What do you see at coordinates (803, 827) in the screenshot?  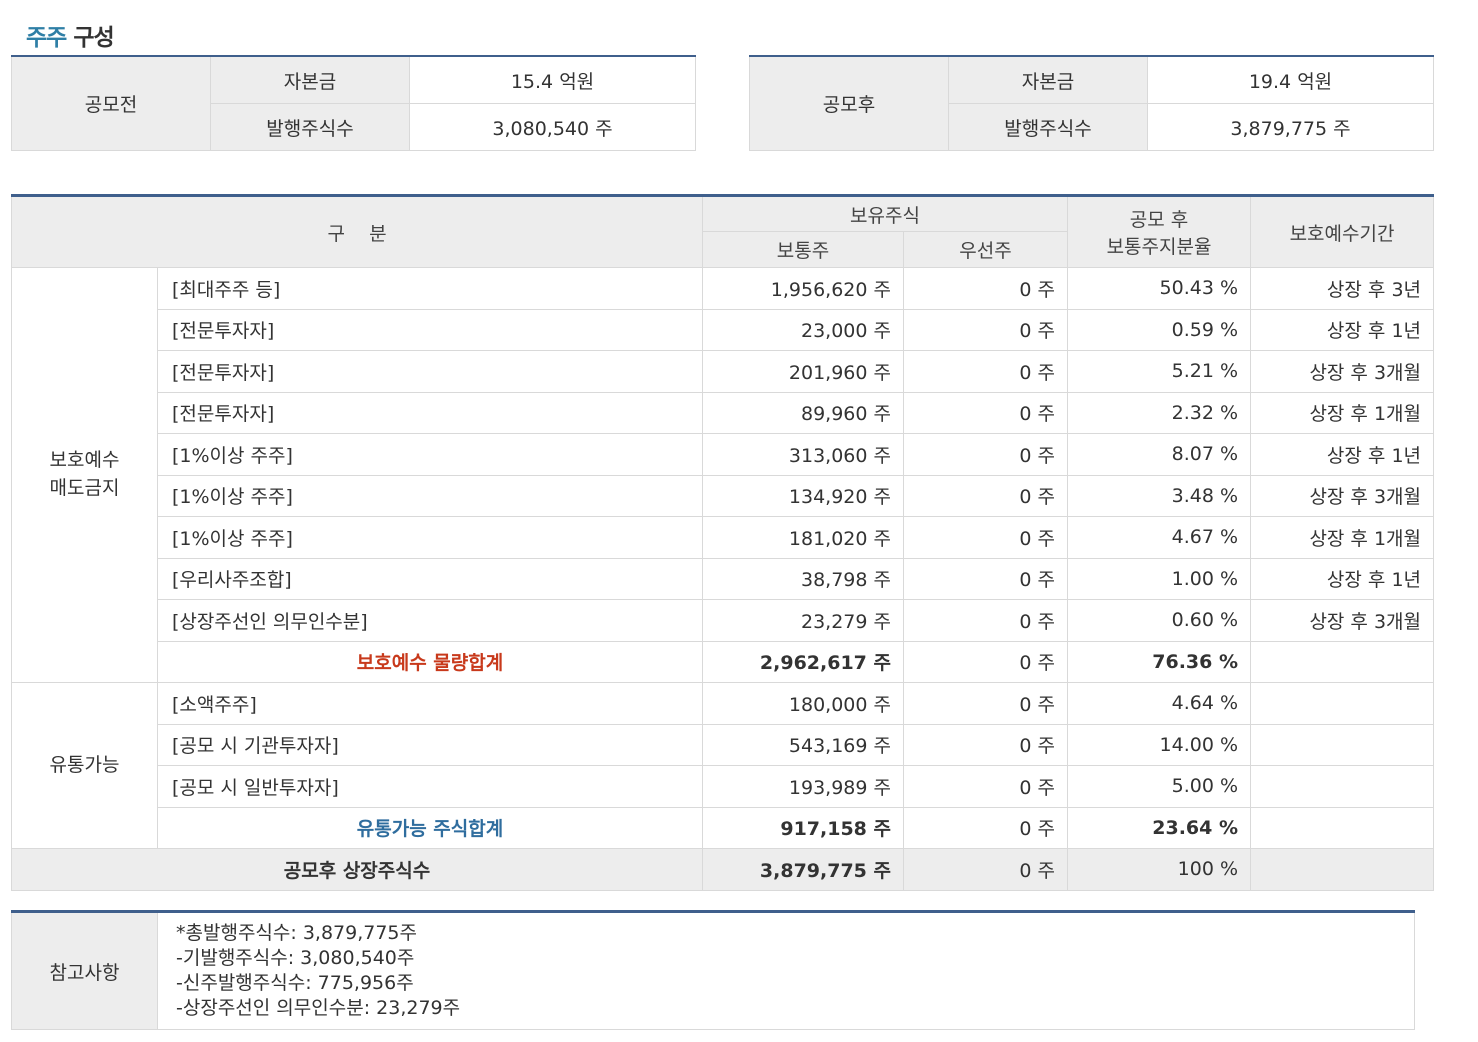 I see `tradable-subtotal-common: 917,158 주` at bounding box center [803, 827].